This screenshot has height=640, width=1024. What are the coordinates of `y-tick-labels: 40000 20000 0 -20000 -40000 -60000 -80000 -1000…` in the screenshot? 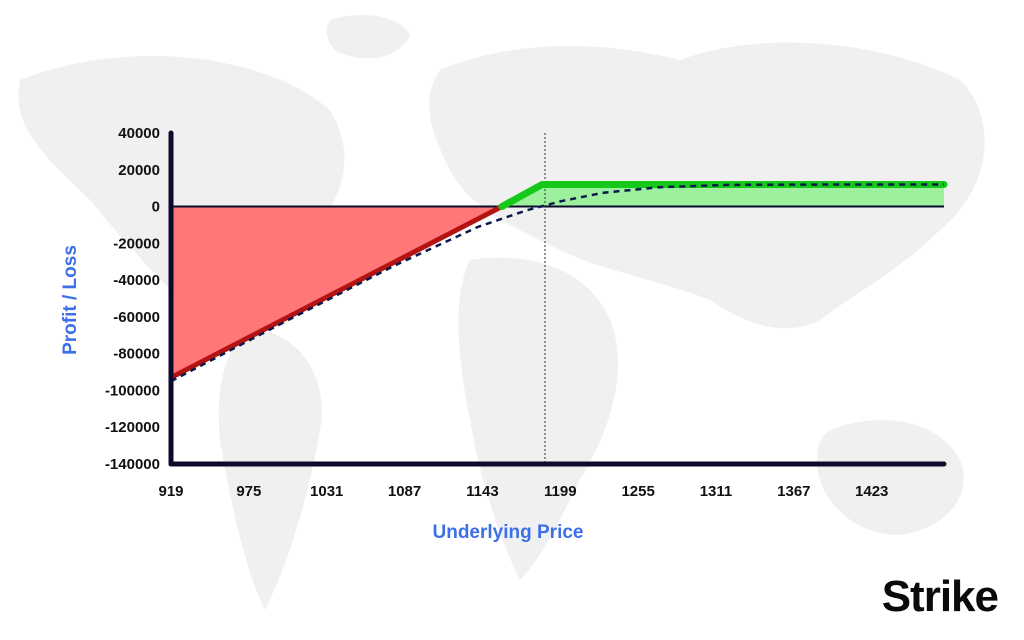 It's located at (132, 299).